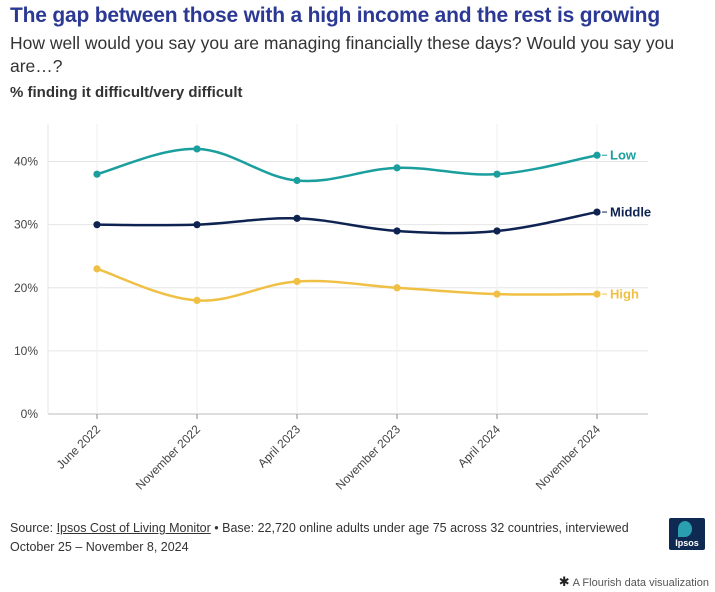  What do you see at coordinates (564, 581) in the screenshot?
I see `flourish-star-icon: ✱` at bounding box center [564, 581].